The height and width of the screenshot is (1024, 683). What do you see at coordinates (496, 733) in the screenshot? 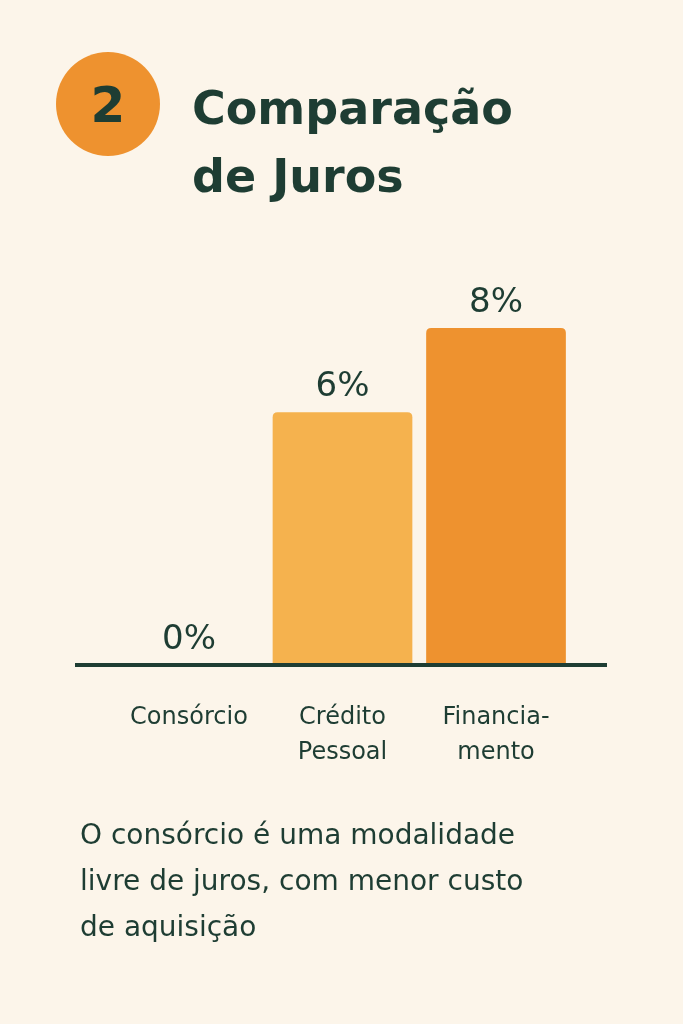
I see `x-tick-label: Financia-mento` at bounding box center [496, 733].